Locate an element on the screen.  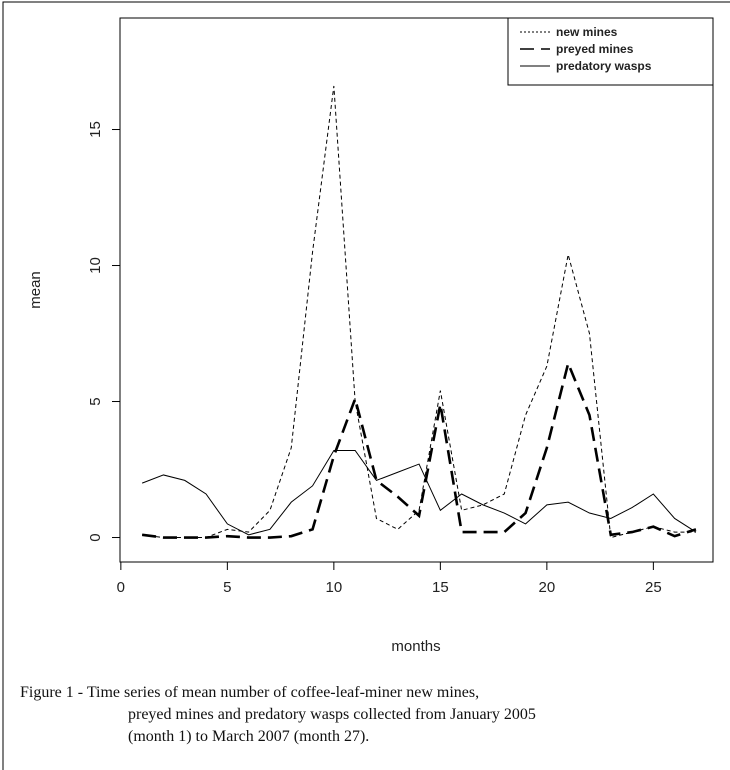
y-tick-label: 10 is located at coordinates (95, 265).